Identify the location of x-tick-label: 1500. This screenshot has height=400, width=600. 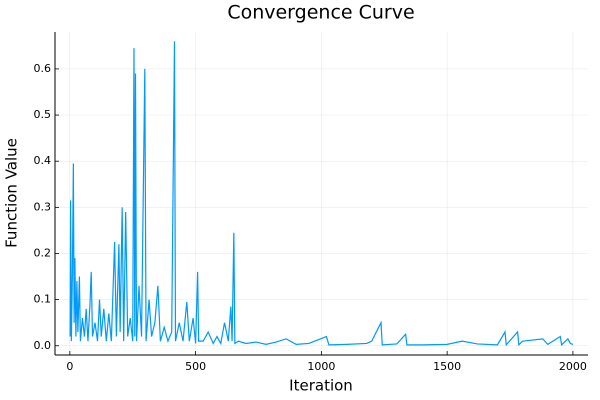
(447, 366).